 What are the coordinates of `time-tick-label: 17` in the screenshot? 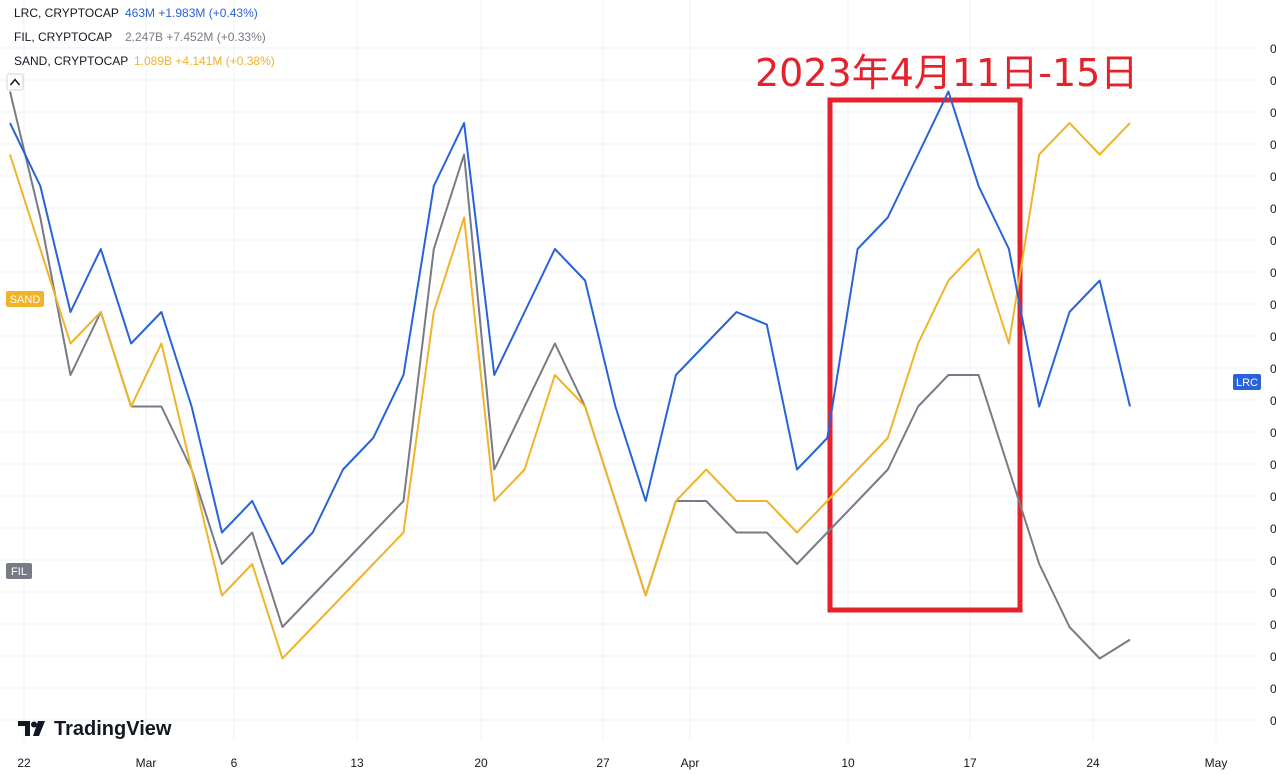 It's located at (970, 763).